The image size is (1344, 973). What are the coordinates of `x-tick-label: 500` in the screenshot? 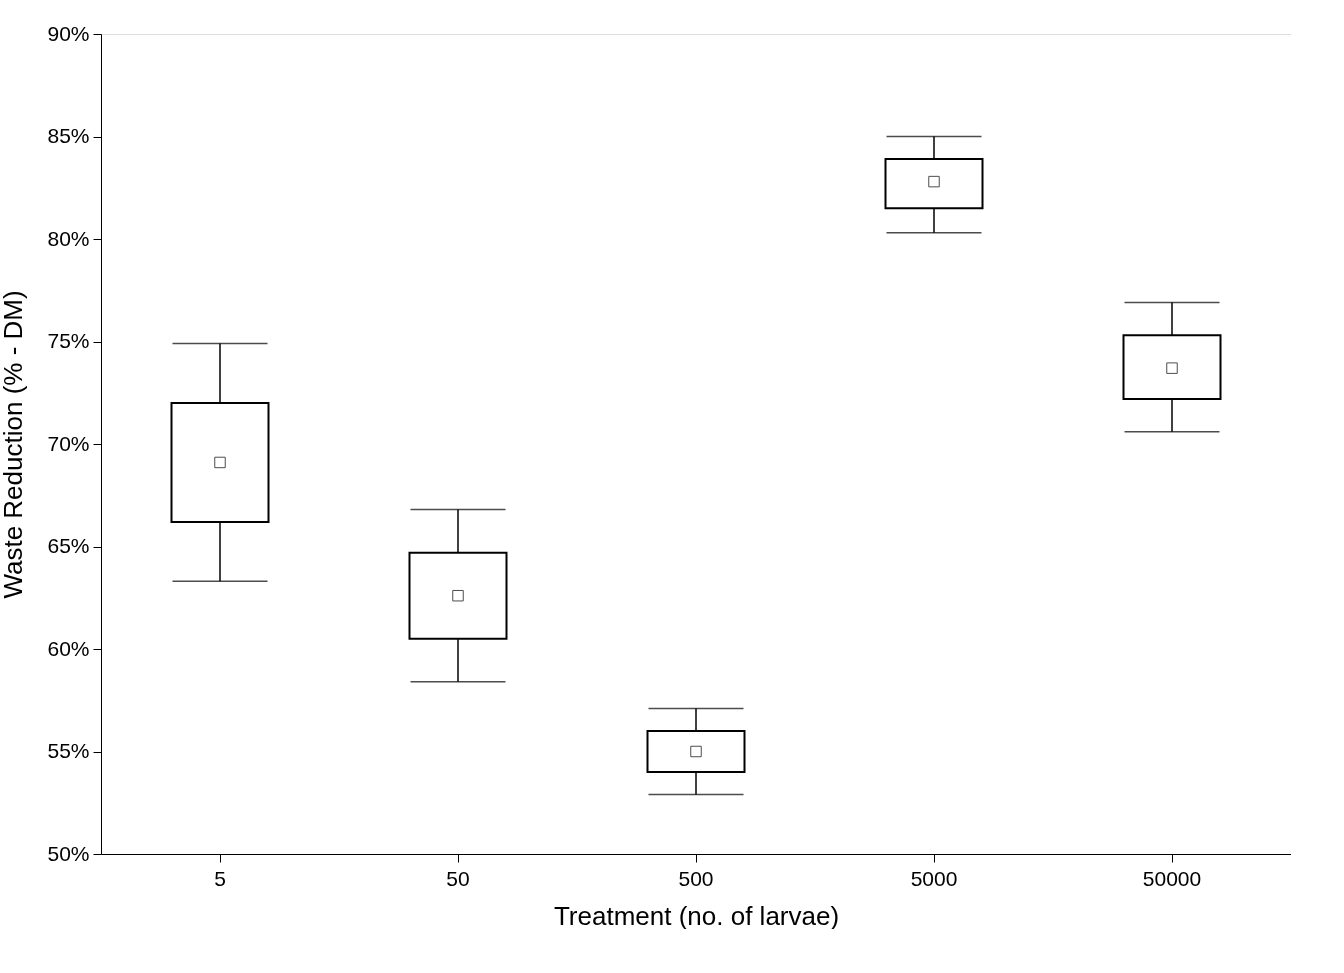 It's located at (696, 878).